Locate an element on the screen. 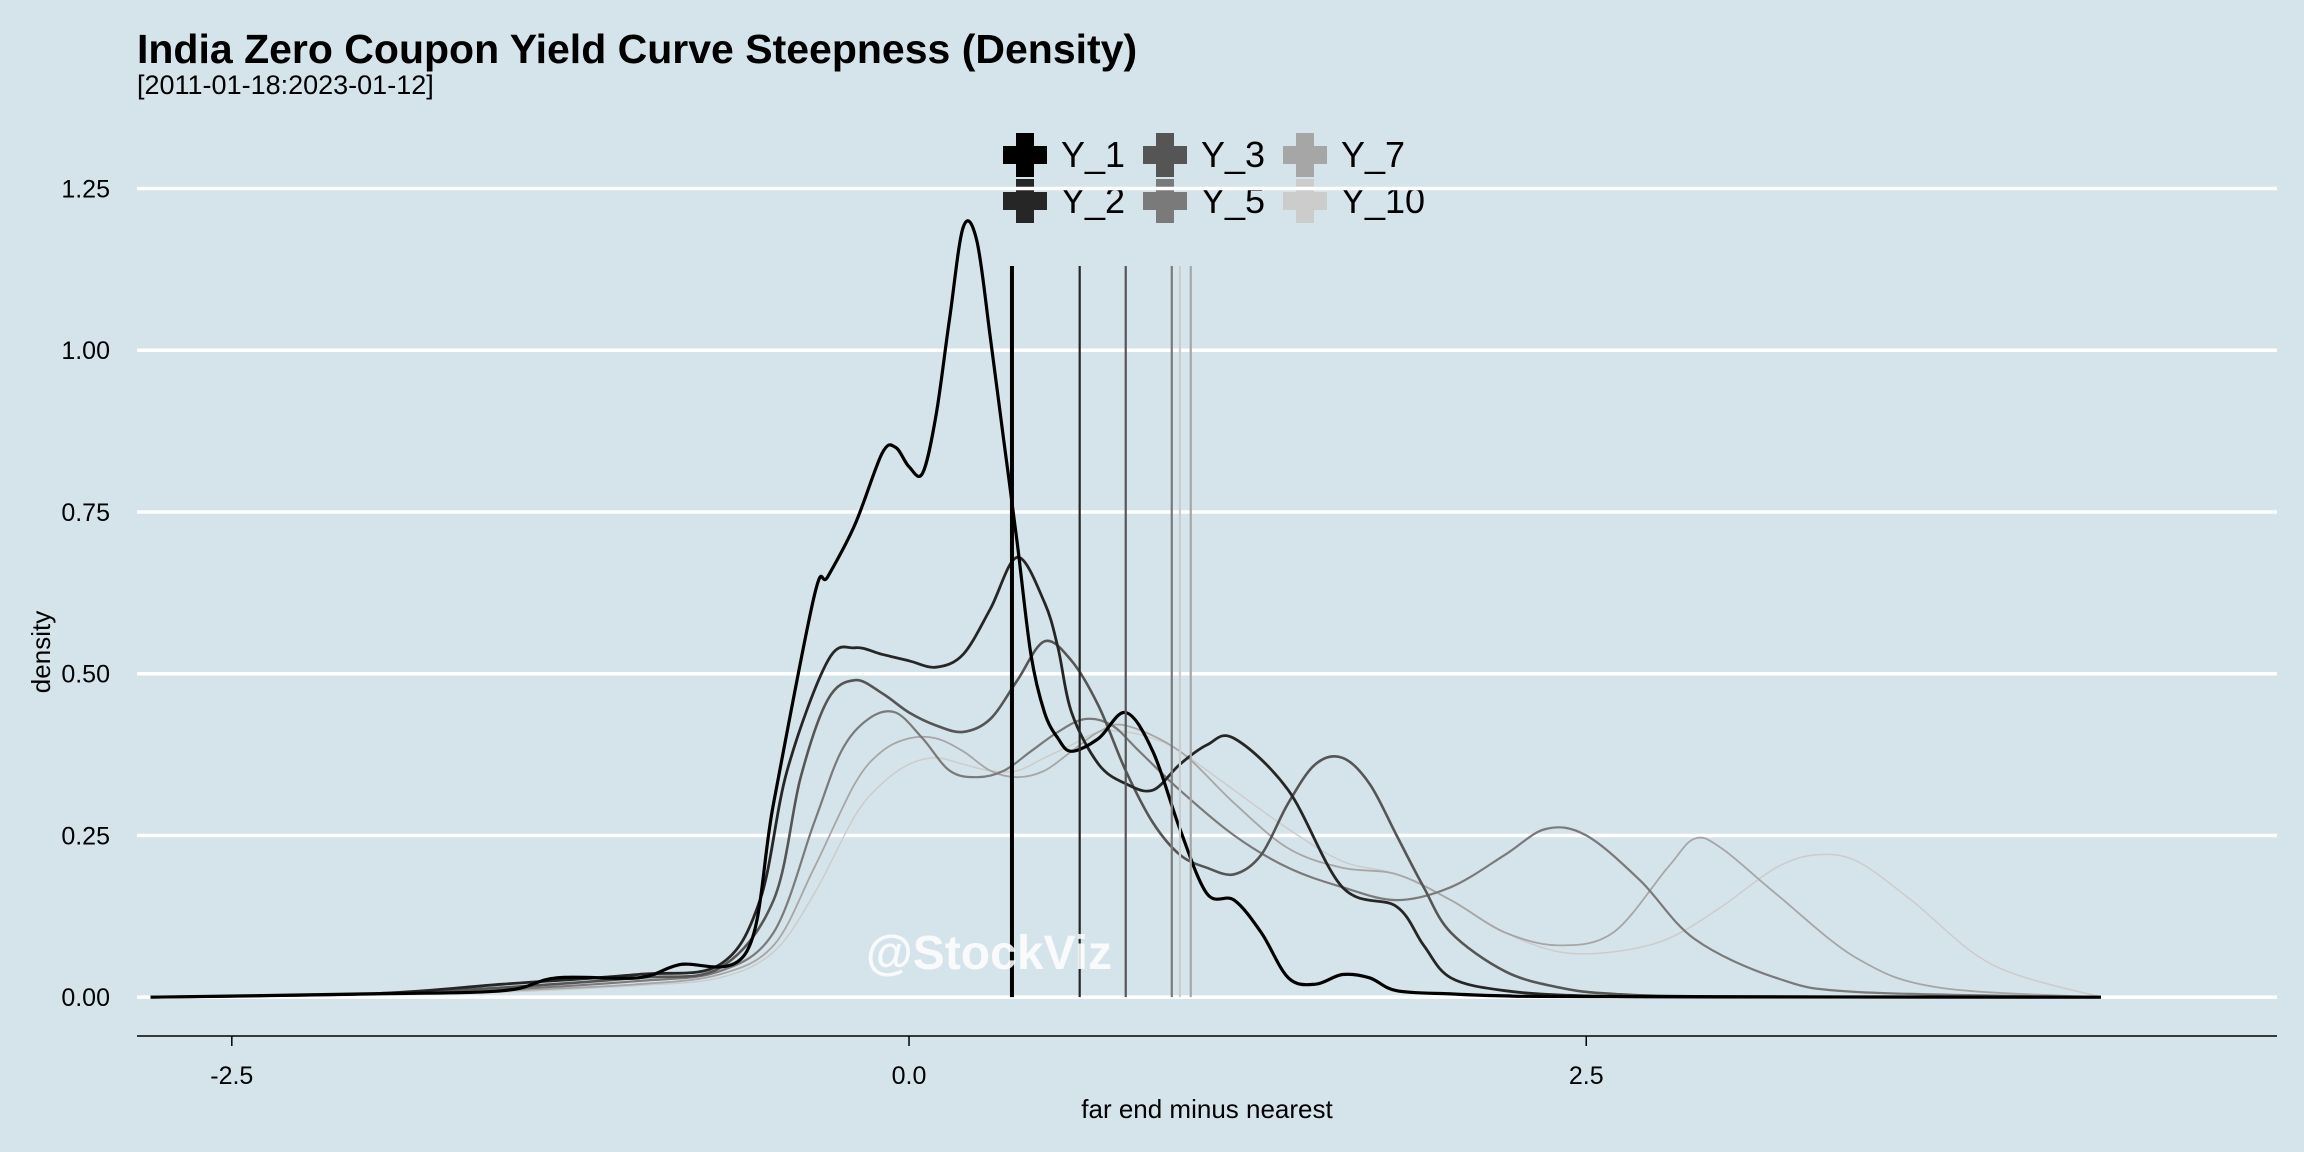 This screenshot has height=1152, width=2304. y-tick-label: 0.25 is located at coordinates (85, 836).